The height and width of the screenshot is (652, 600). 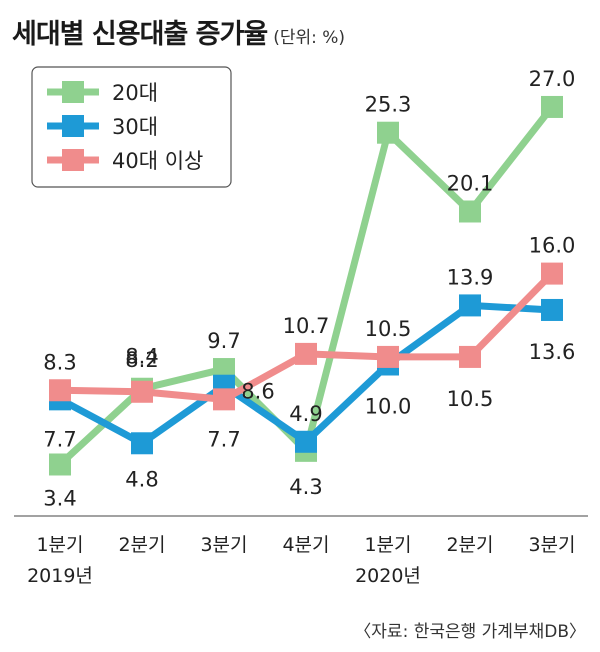 I want to click on data-label: 25.3, so click(x=388, y=105).